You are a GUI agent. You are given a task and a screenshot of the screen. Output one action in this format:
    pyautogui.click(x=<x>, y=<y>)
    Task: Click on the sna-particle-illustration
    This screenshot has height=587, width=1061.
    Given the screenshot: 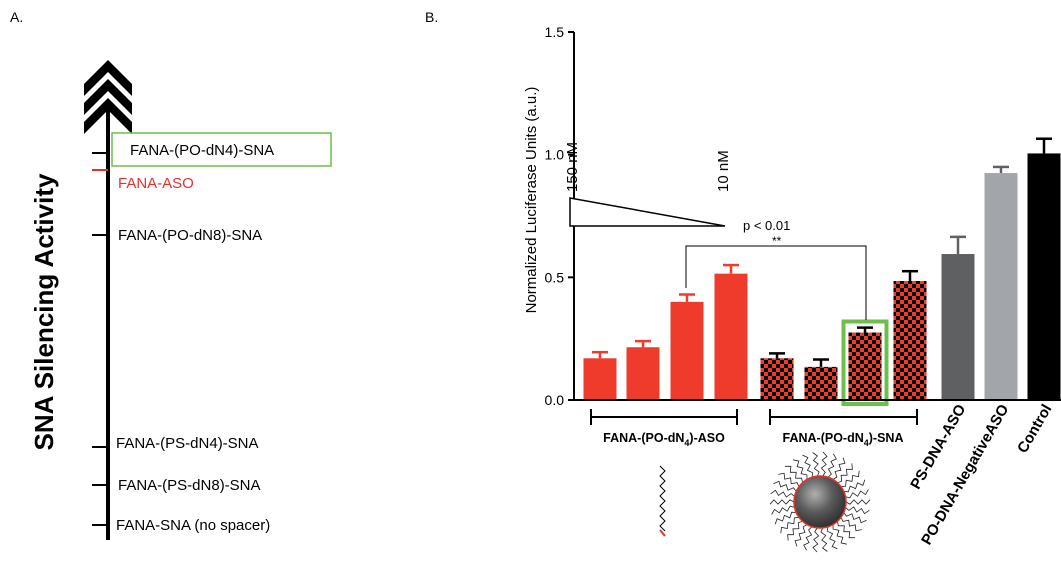 What is the action you would take?
    pyautogui.click(x=820, y=502)
    